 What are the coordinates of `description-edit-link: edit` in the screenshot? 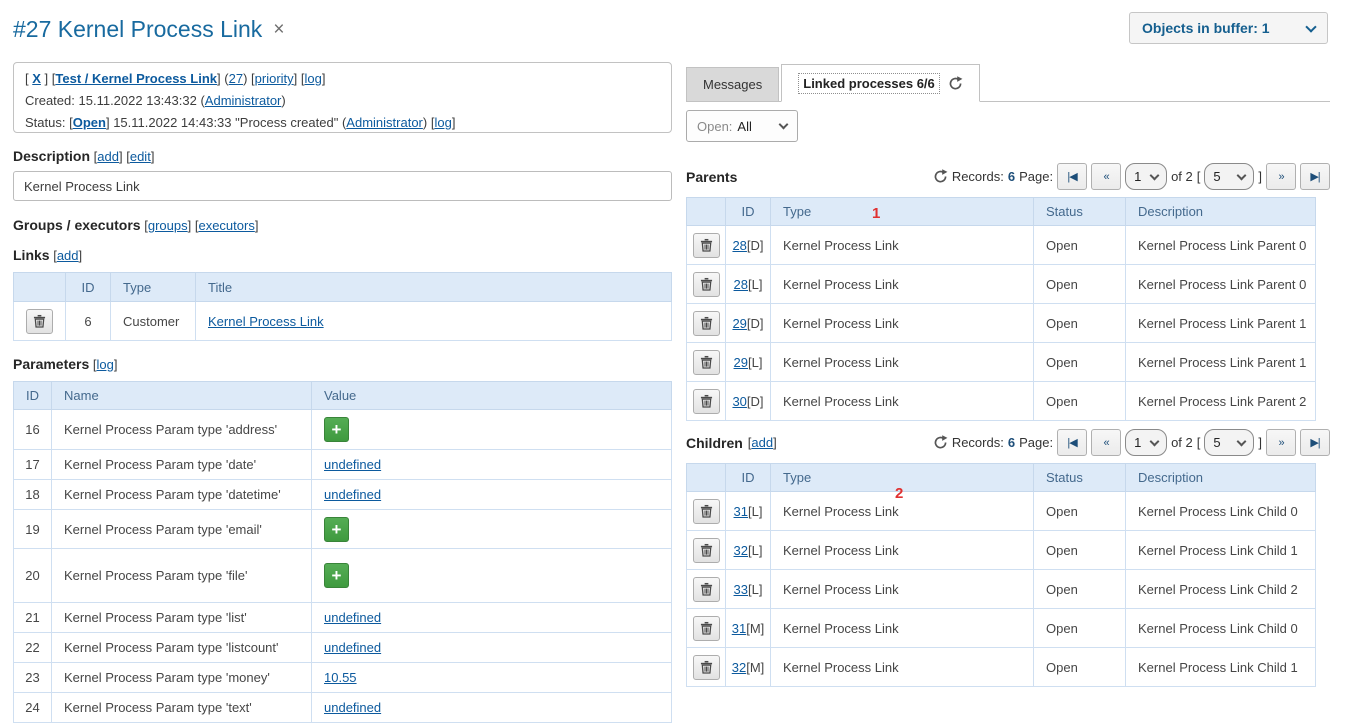 It's located at (140, 156).